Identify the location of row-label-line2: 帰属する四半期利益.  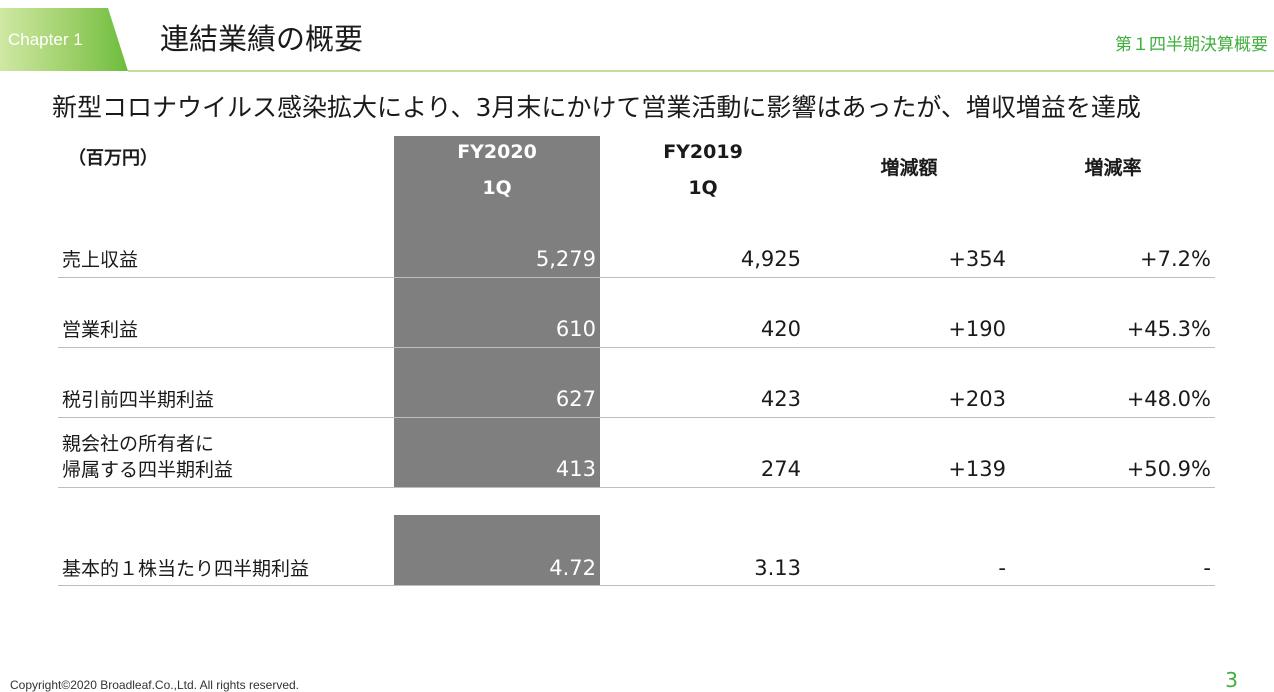
(148, 470).